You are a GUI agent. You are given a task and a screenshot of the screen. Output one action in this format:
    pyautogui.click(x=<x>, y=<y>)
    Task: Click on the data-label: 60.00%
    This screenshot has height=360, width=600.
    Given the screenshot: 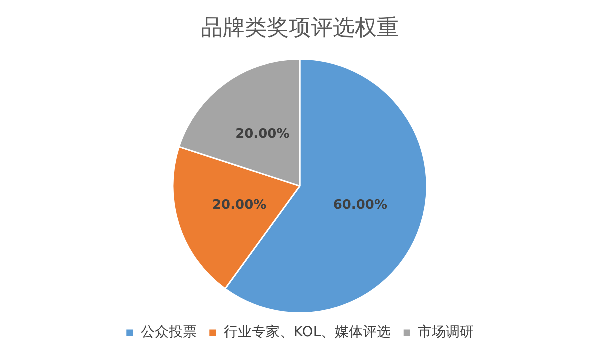 What is the action you would take?
    pyautogui.click(x=360, y=206)
    